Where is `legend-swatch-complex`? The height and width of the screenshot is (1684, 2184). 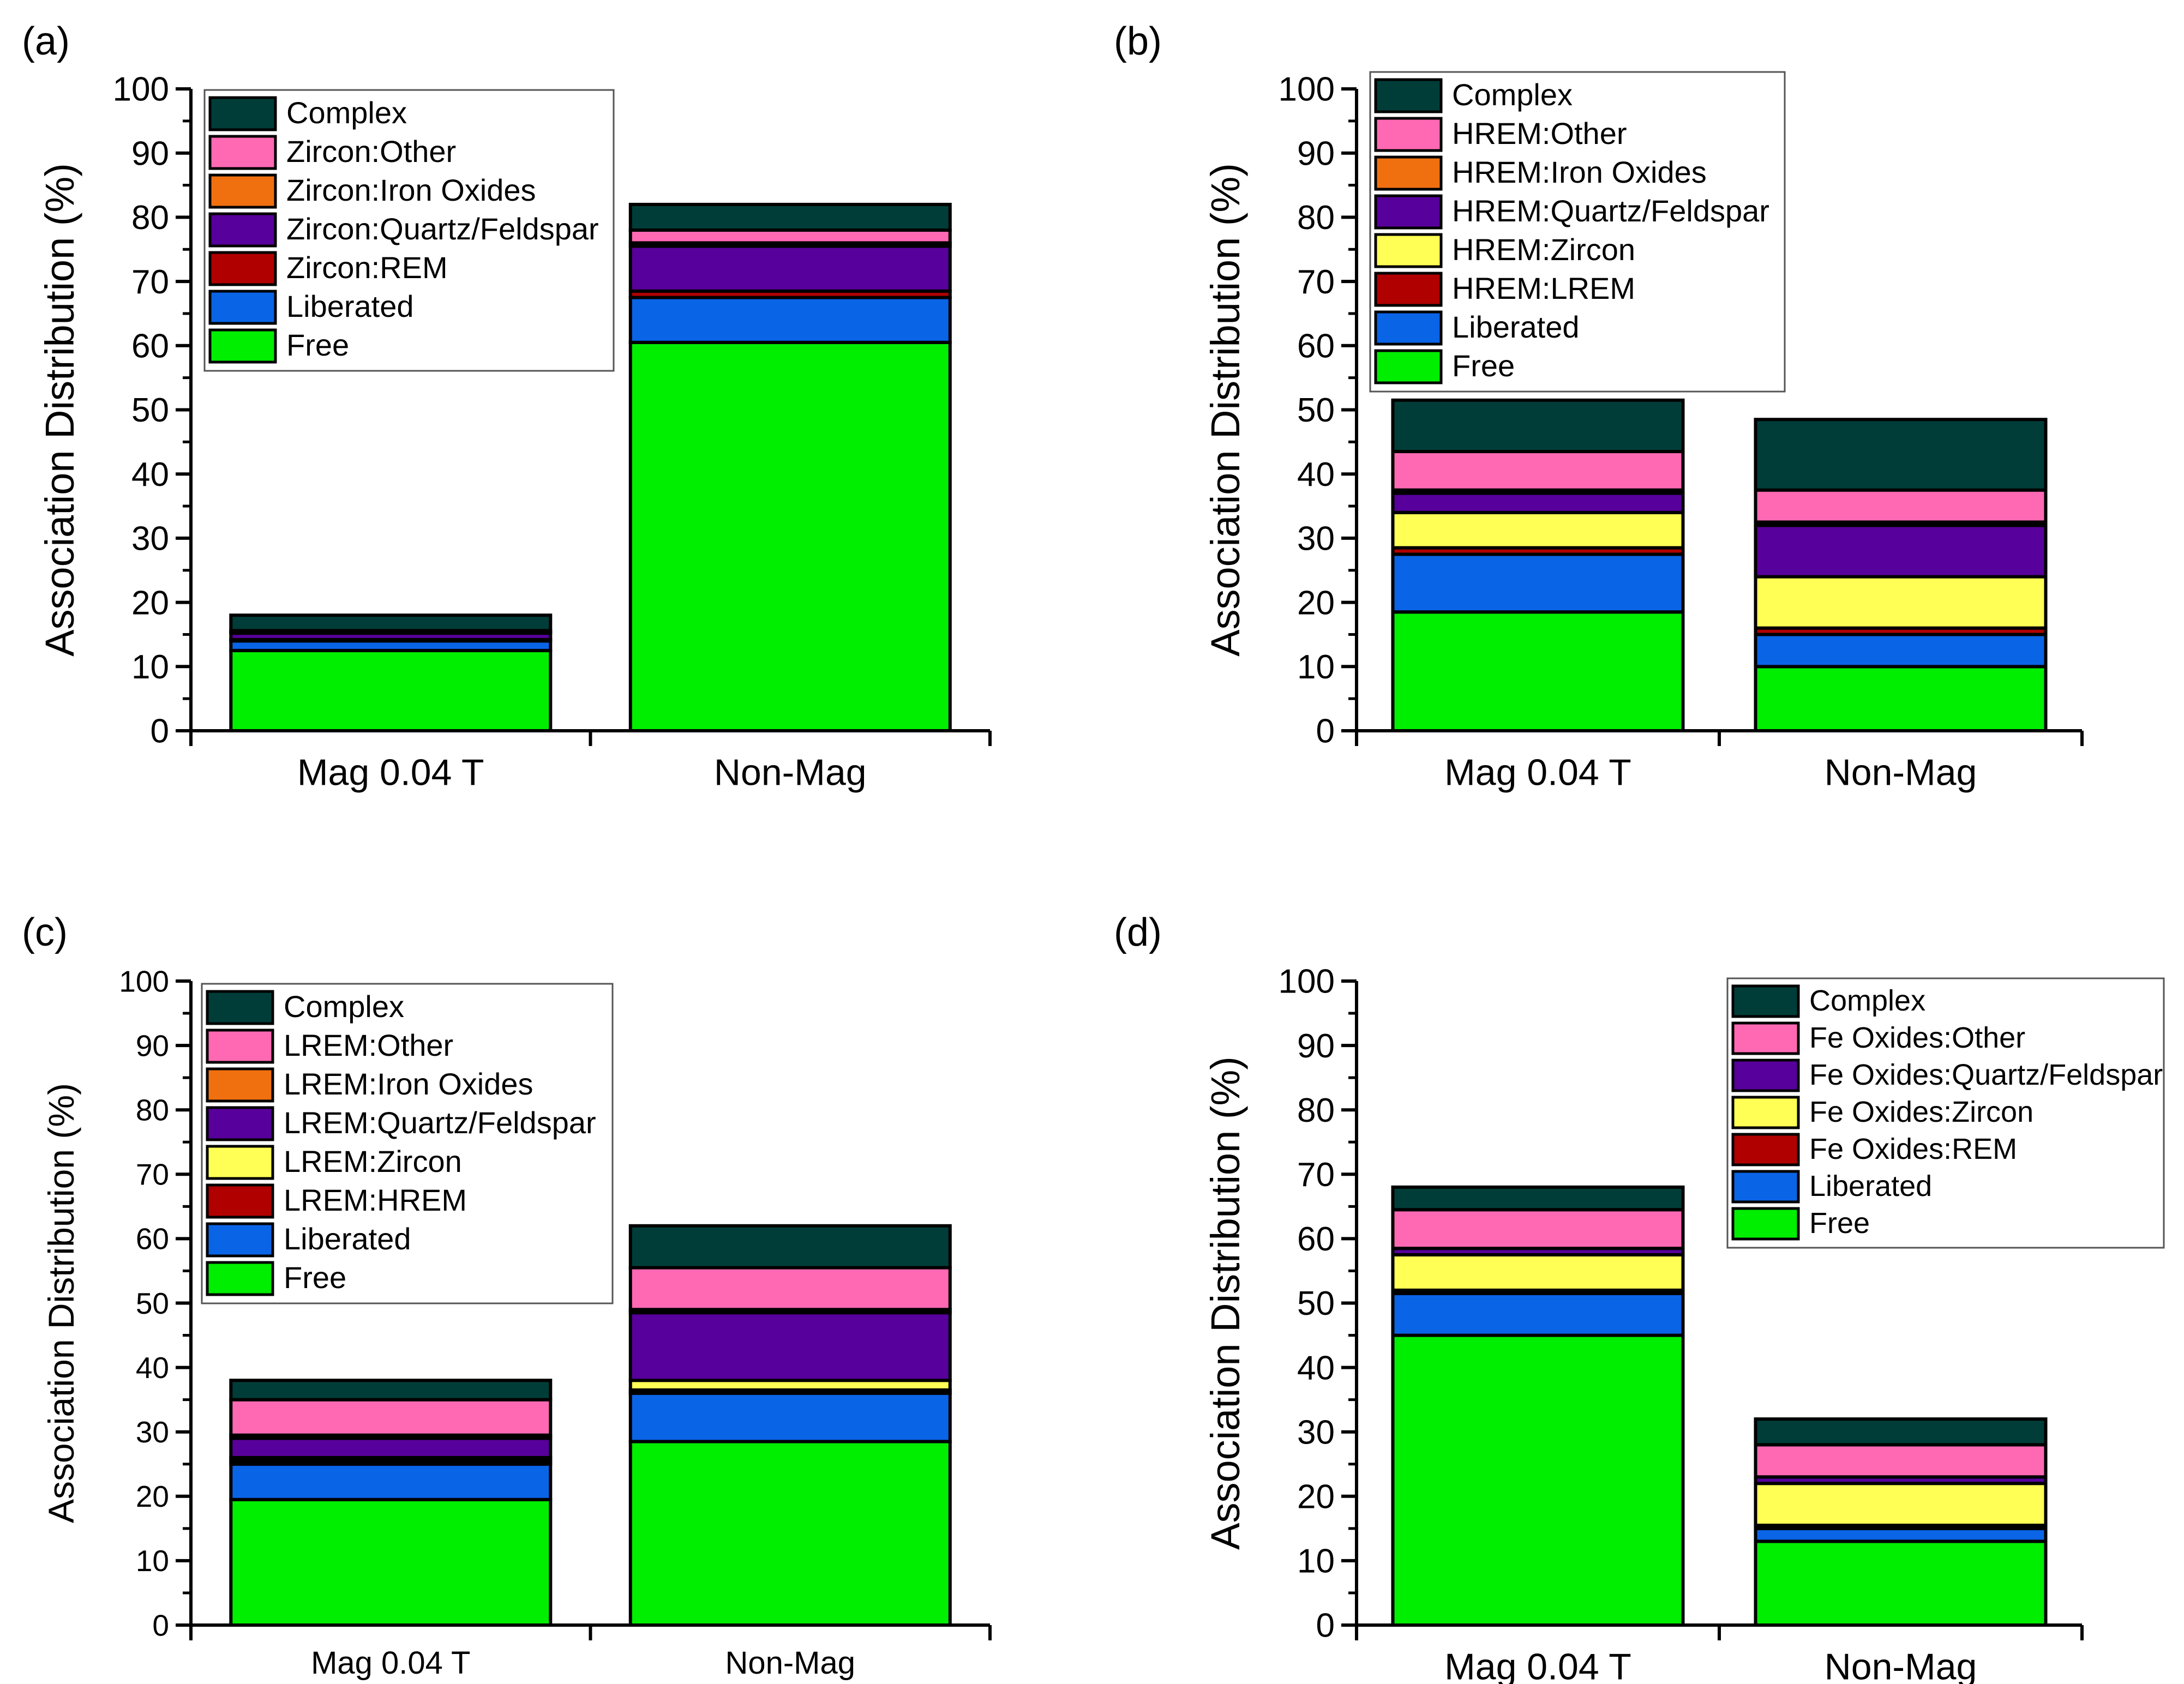
legend-swatch-complex is located at coordinates (1765, 1001).